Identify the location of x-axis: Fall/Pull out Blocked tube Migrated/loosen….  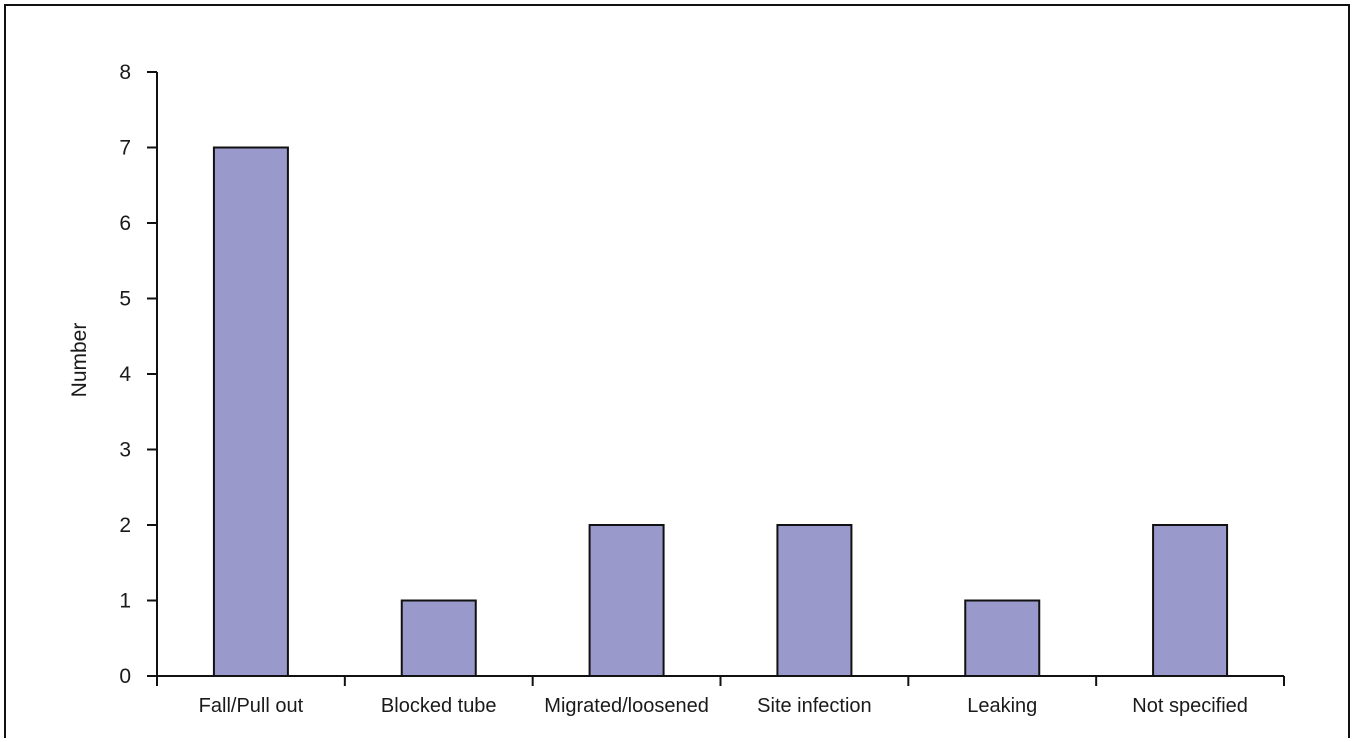
(720, 696).